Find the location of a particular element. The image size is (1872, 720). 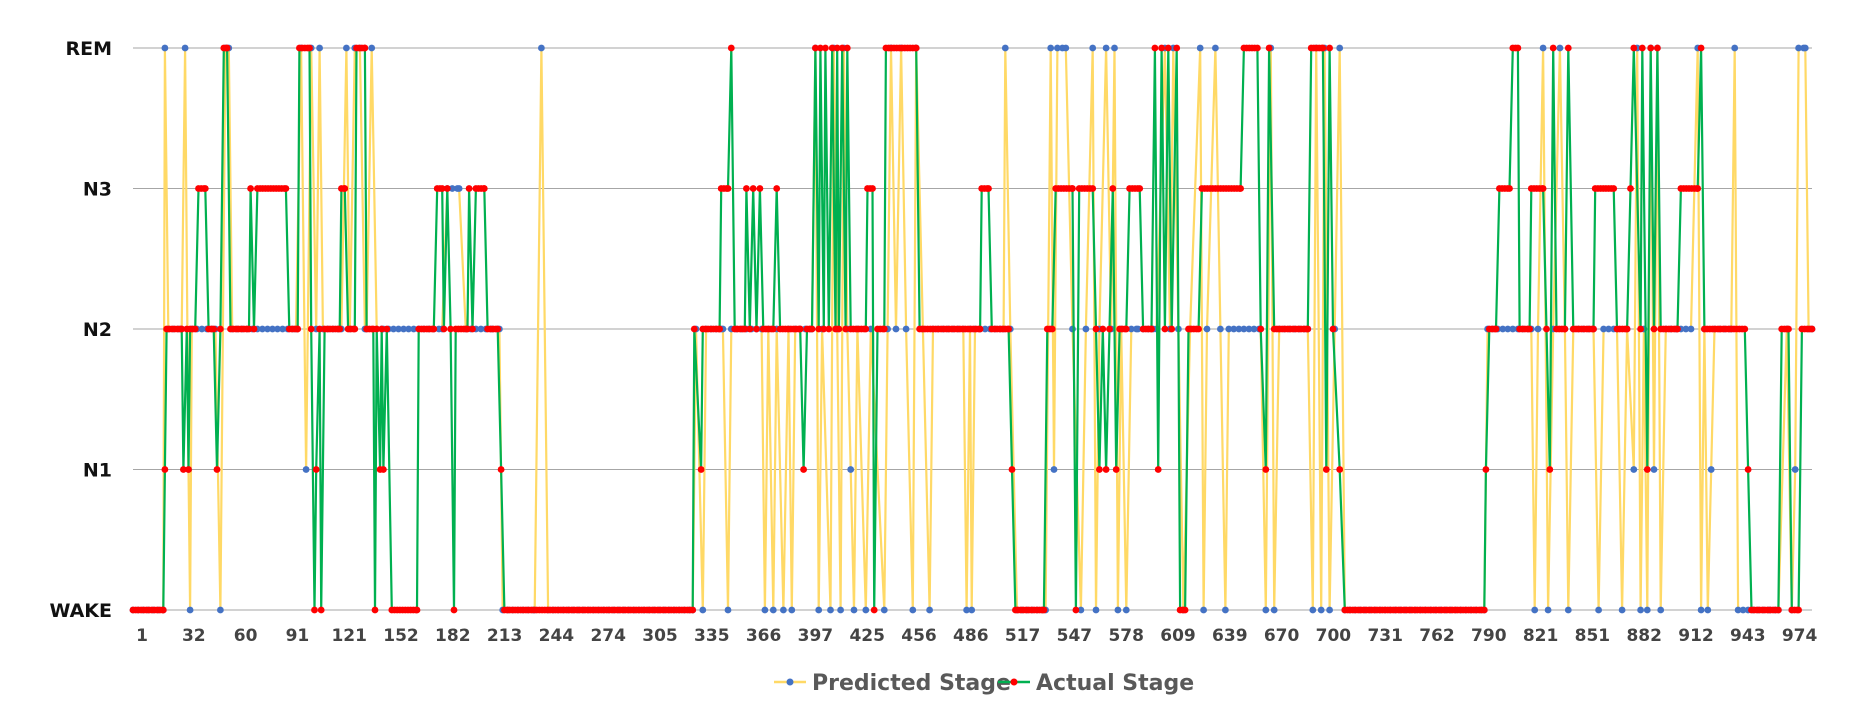

x-tick-label: 305 is located at coordinates (660, 636).